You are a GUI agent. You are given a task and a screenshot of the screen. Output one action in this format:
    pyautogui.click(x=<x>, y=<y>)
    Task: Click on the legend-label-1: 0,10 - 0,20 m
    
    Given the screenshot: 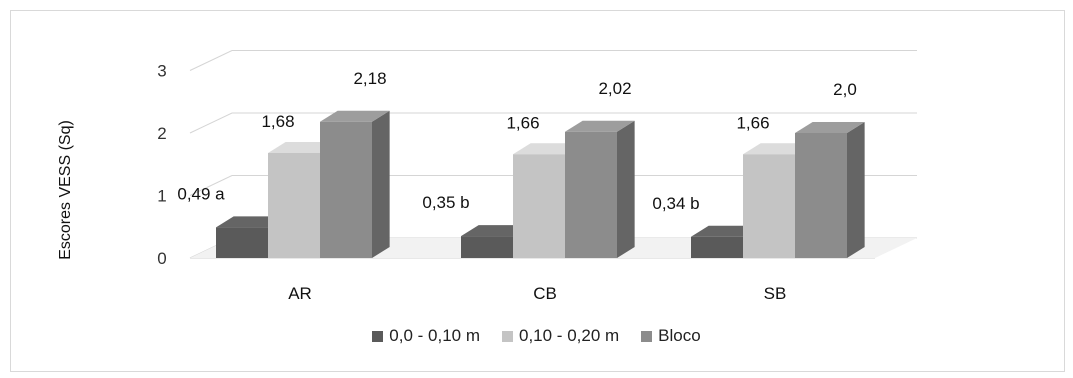 What is the action you would take?
    pyautogui.click(x=569, y=335)
    